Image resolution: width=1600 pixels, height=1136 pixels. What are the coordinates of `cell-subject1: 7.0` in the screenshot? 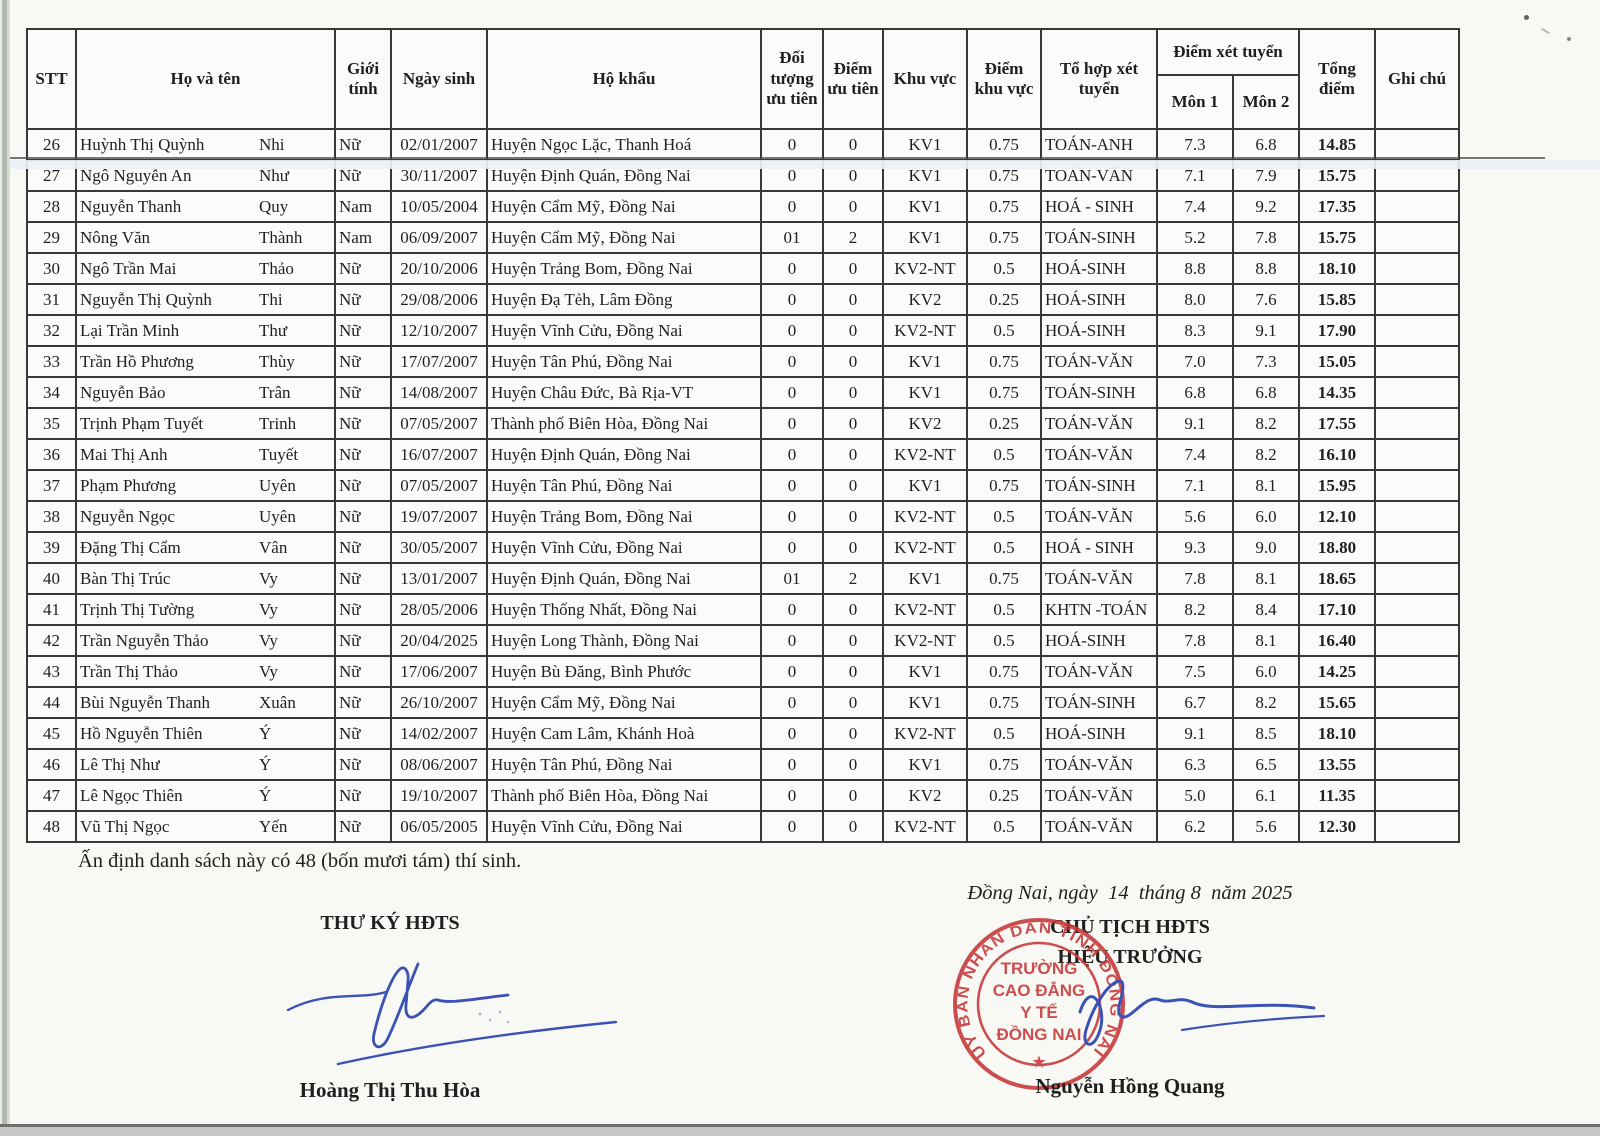 It's located at (1195, 361).